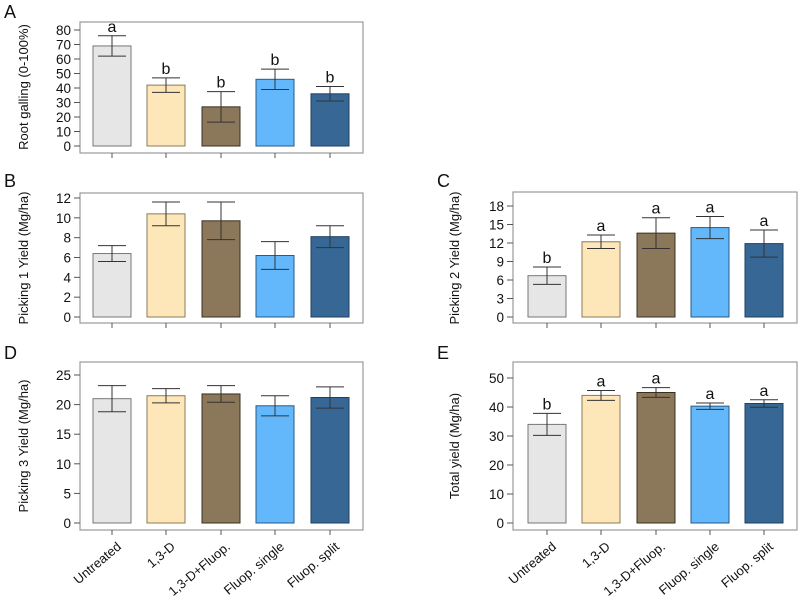  I want to click on panel-b: B 0 2 4 6 8 10 12 Picking 1 Yield (Mg/ha), so click(184, 249).